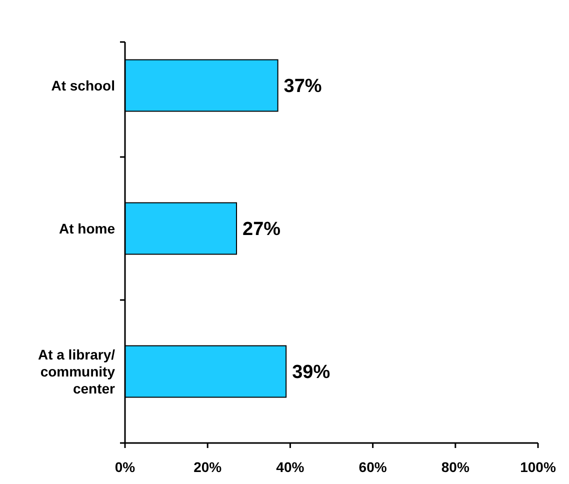 The width and height of the screenshot is (569, 484). Describe the element at coordinates (538, 467) in the screenshot. I see `x-tick-label: 100%` at that location.